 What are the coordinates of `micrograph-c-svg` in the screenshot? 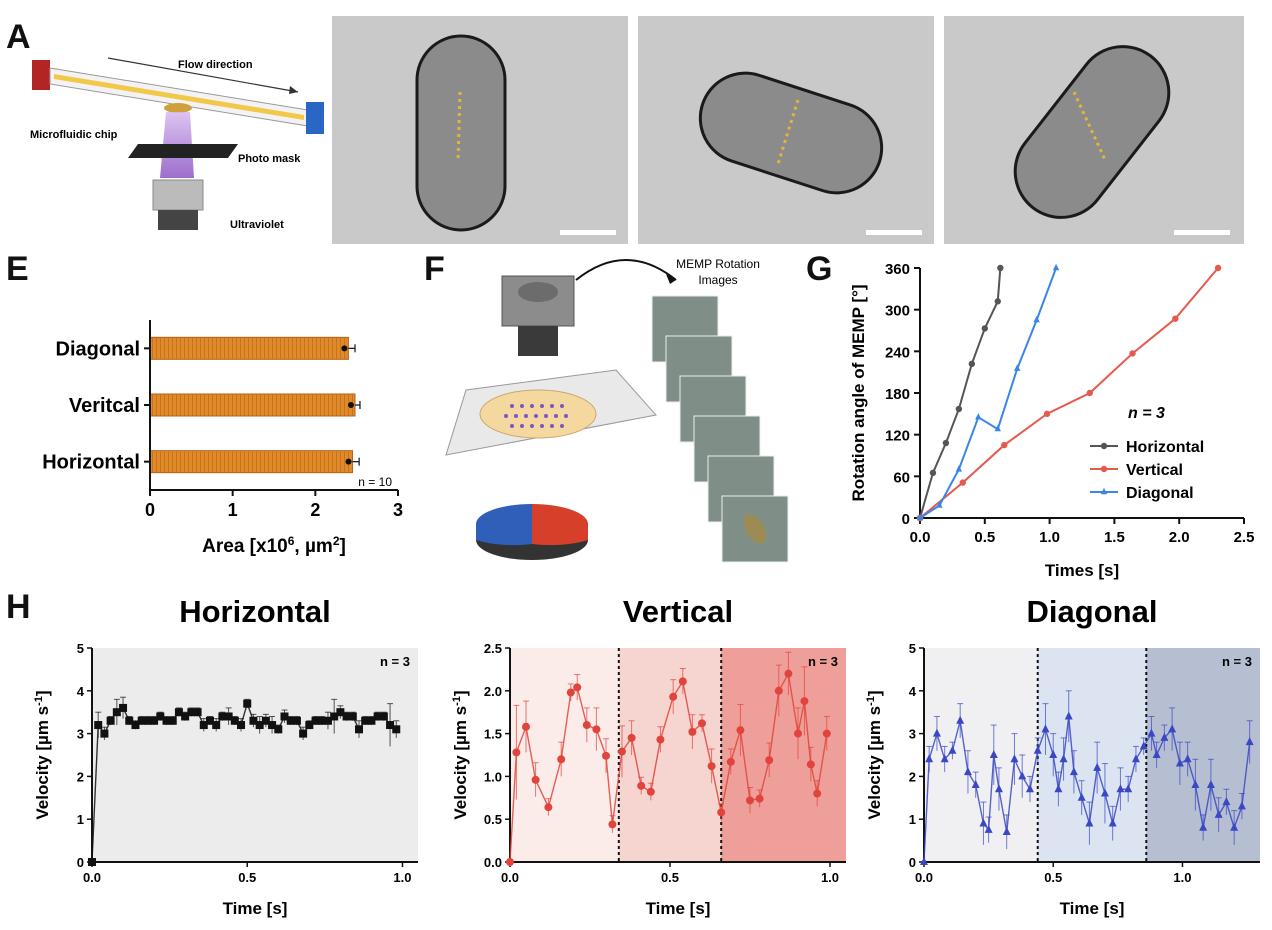 It's located at (810, 153).